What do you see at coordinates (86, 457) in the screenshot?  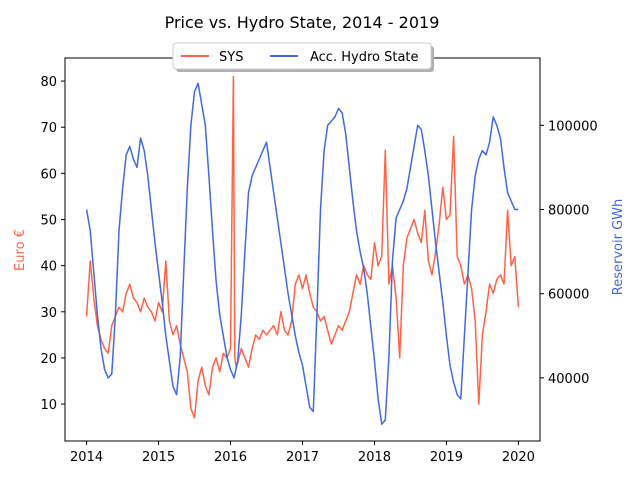 I see `x-tick-label: 2014` at bounding box center [86, 457].